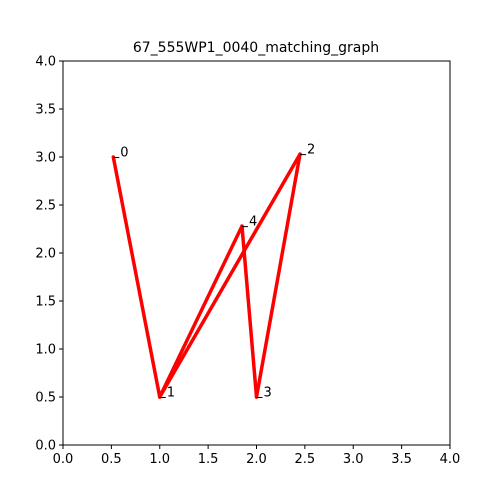 The height and width of the screenshot is (500, 500). What do you see at coordinates (159, 459) in the screenshot?
I see `x-tick-label: 1.0` at bounding box center [159, 459].